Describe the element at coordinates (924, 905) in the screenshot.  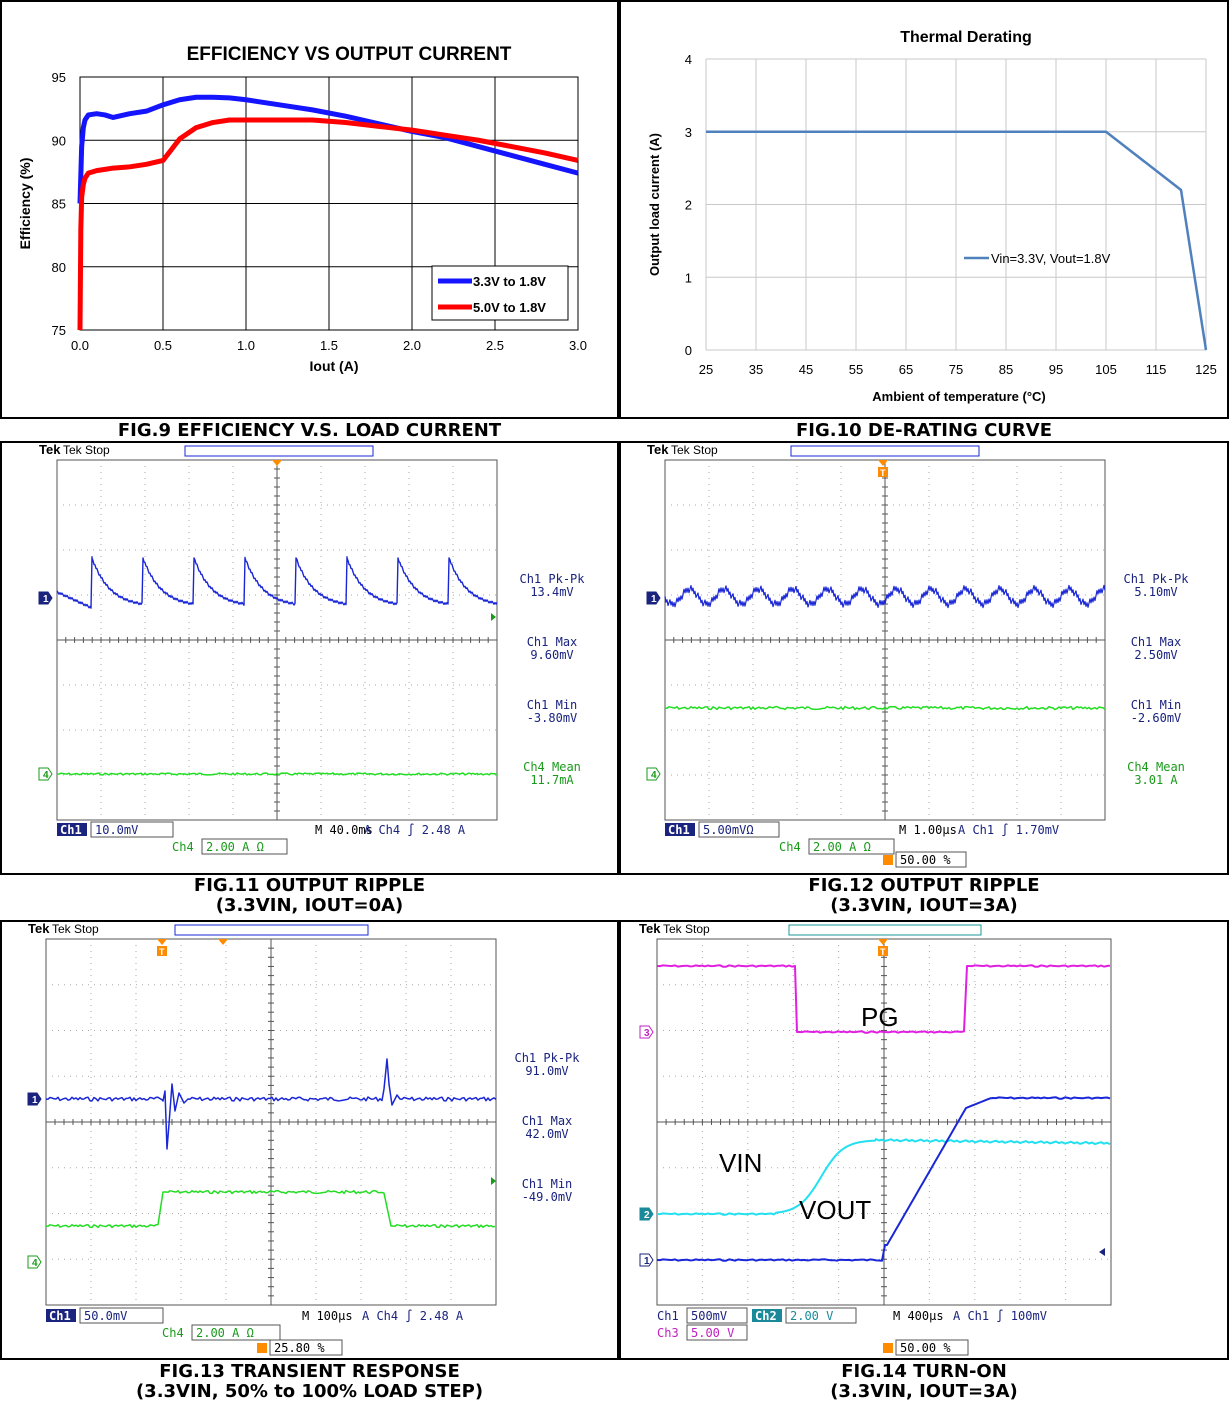
I see `fig12-caption-line2: (3.3VIN, IOUT=3A)` at that location.